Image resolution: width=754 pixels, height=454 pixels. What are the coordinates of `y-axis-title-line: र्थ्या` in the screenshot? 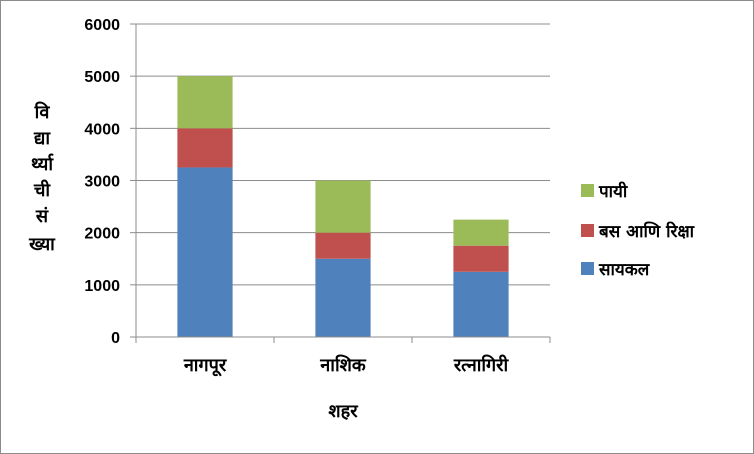 It's located at (42, 164).